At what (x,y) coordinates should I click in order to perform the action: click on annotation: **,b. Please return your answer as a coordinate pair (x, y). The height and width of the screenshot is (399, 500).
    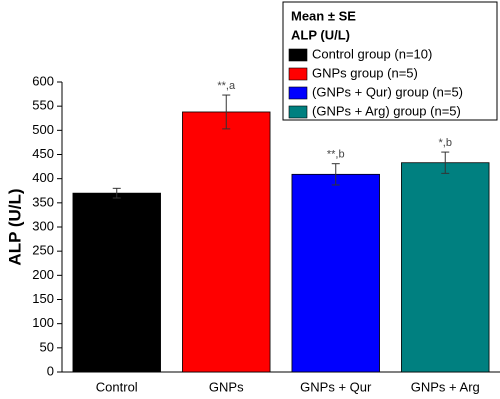
    Looking at the image, I should click on (336, 155).